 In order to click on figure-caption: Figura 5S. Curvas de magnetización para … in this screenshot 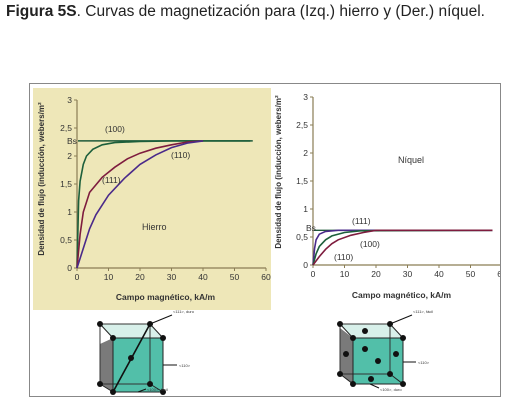, I will do `click(256, 12)`.